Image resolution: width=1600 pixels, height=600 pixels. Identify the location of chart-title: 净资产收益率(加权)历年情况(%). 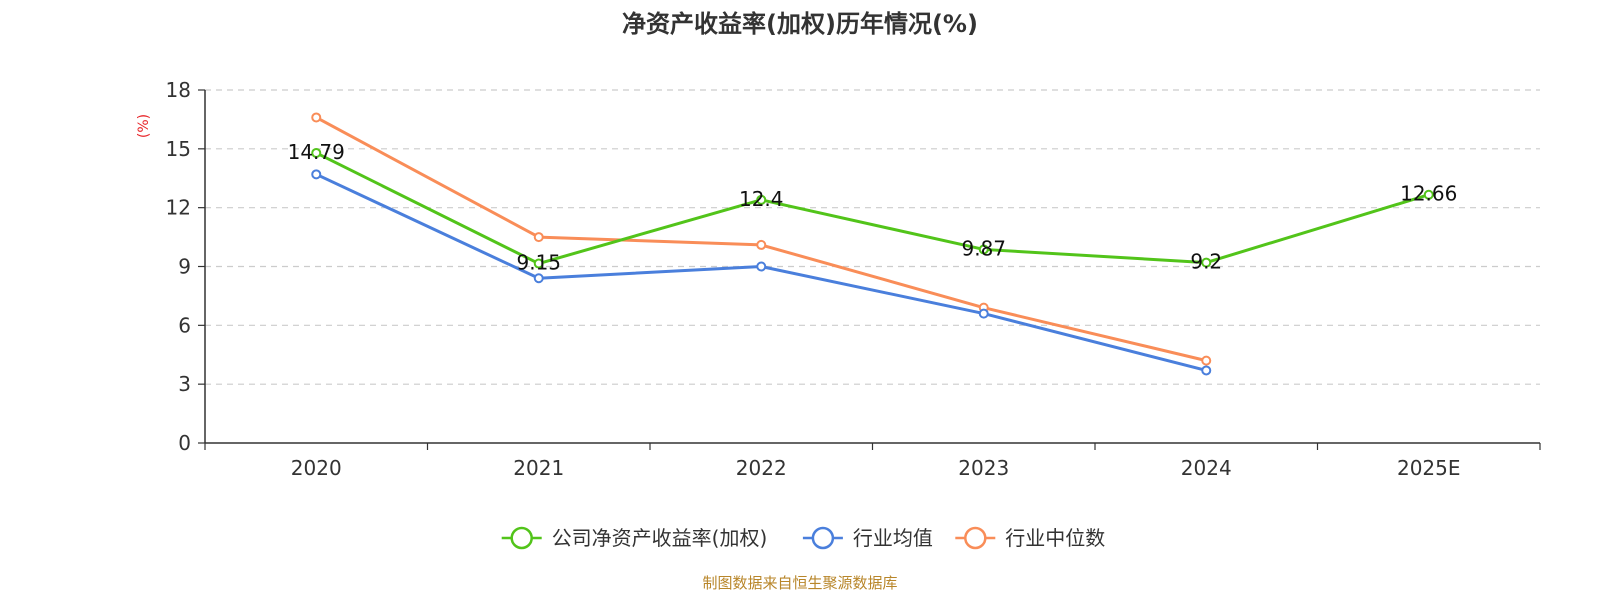
(800, 24).